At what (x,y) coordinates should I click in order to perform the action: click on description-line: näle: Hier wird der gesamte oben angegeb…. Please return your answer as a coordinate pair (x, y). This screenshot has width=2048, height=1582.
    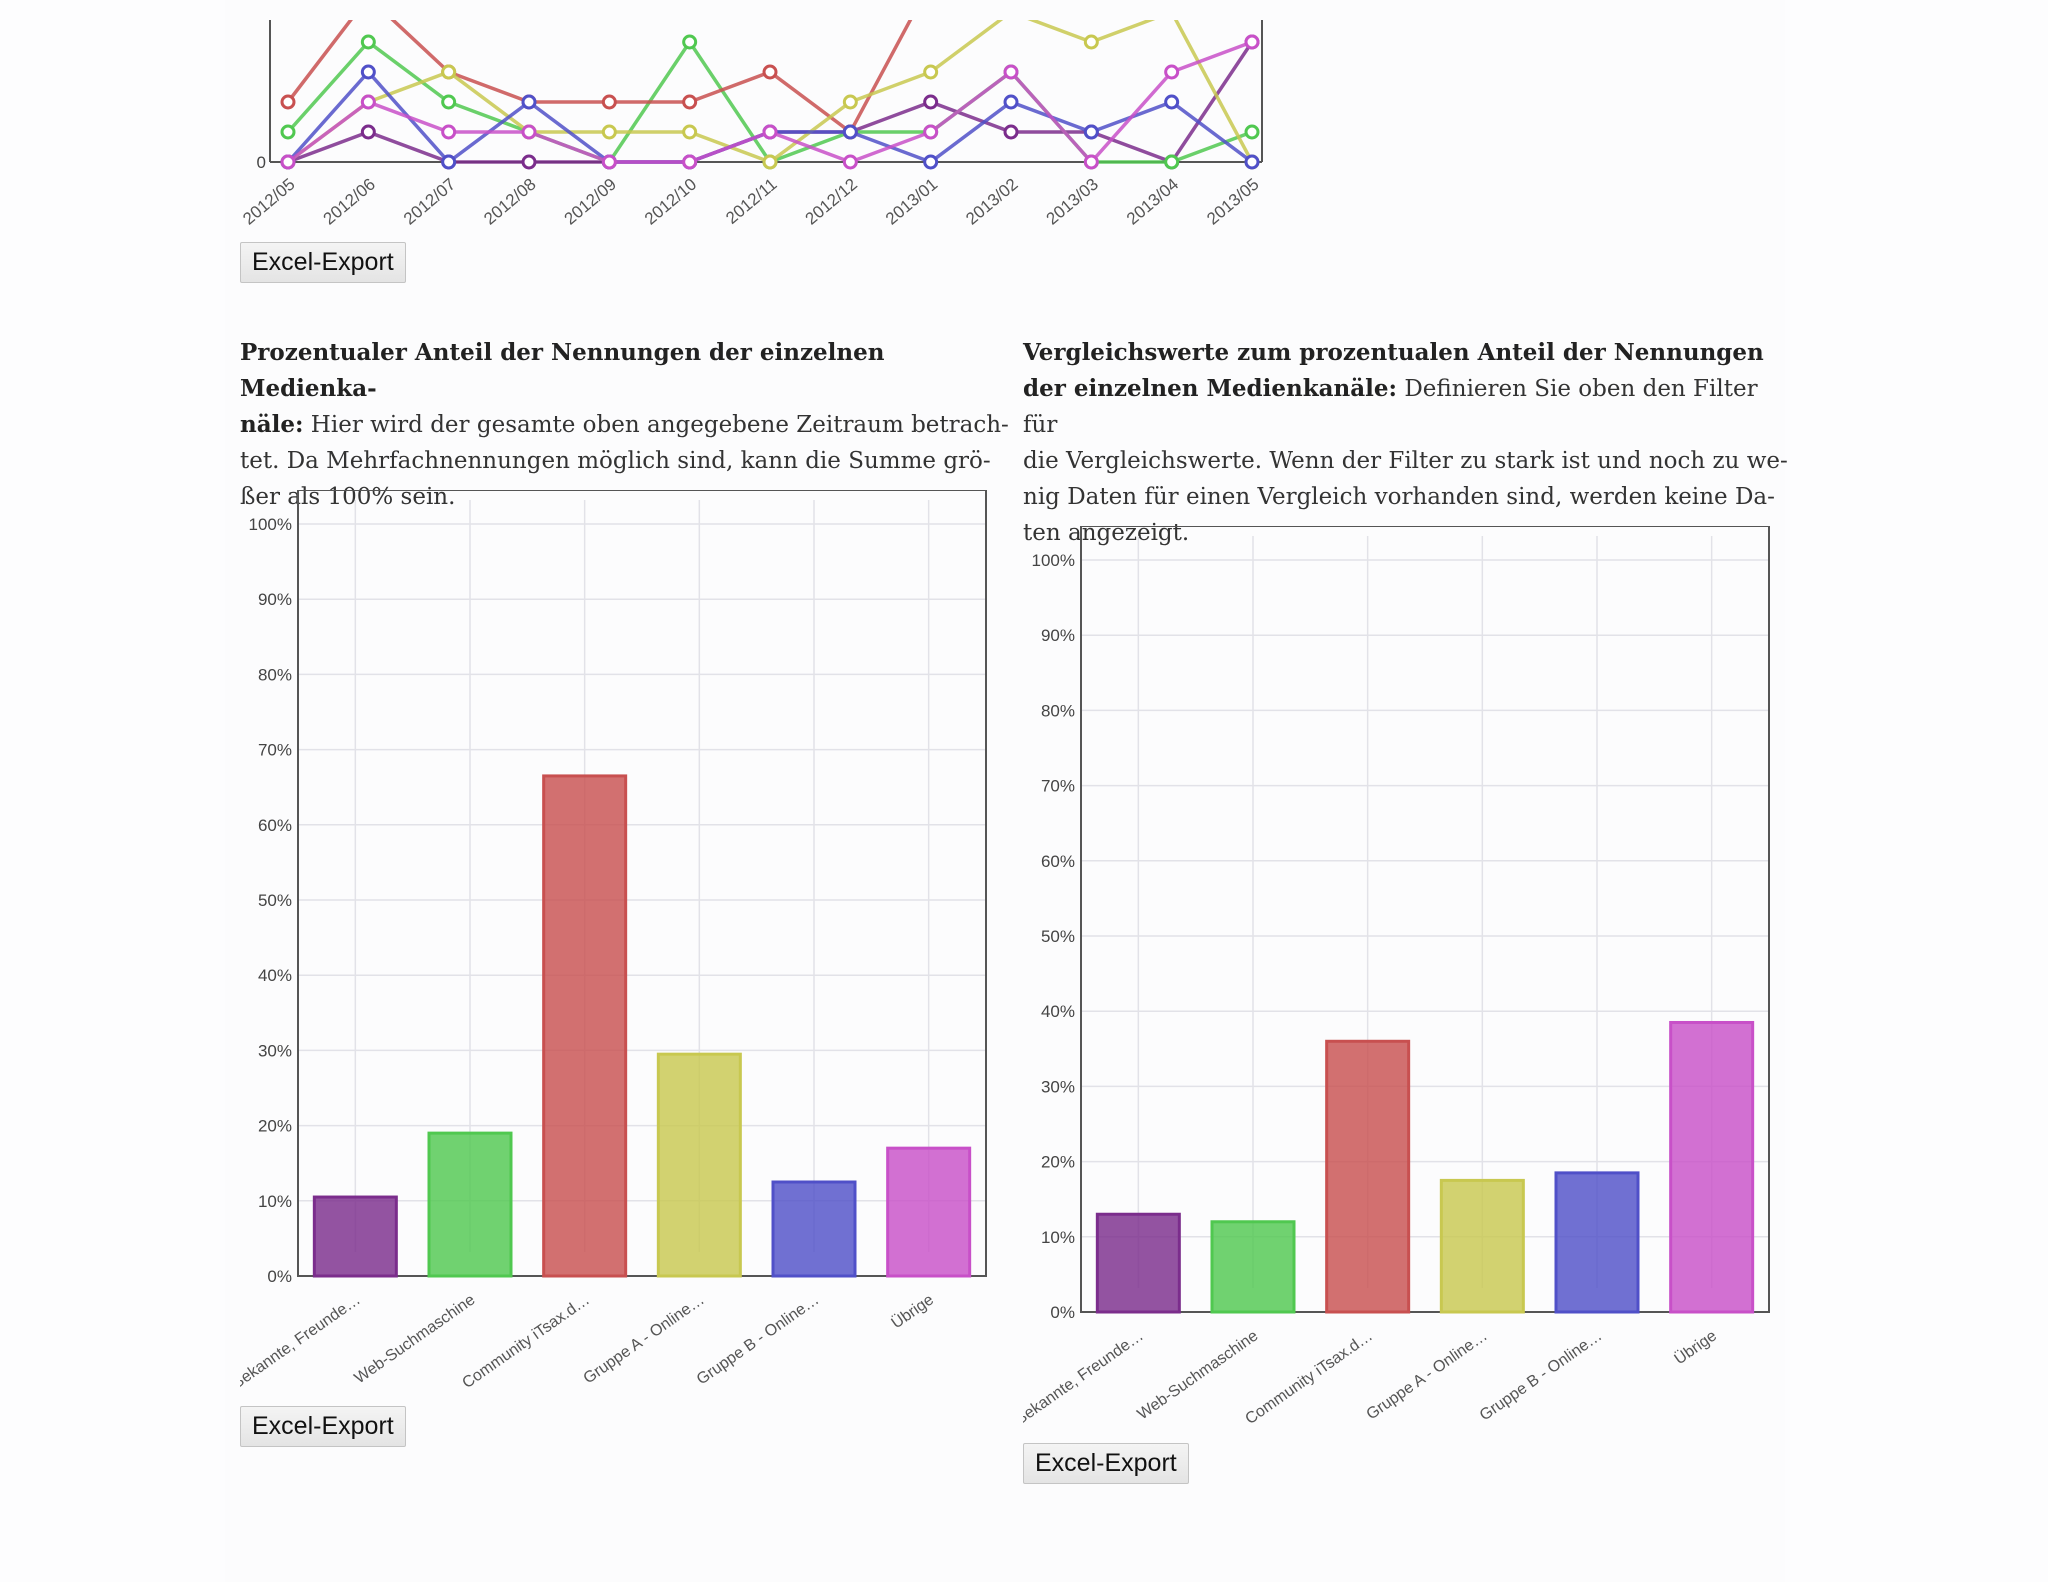
    Looking at the image, I should click on (625, 425).